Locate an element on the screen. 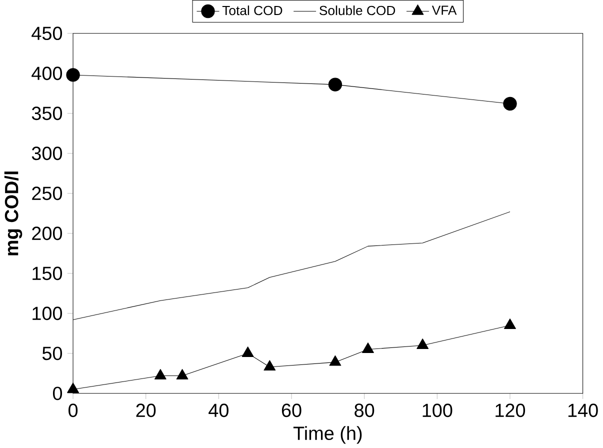 The image size is (603, 448). y-axis-title: mg COD/l is located at coordinates (13, 214).